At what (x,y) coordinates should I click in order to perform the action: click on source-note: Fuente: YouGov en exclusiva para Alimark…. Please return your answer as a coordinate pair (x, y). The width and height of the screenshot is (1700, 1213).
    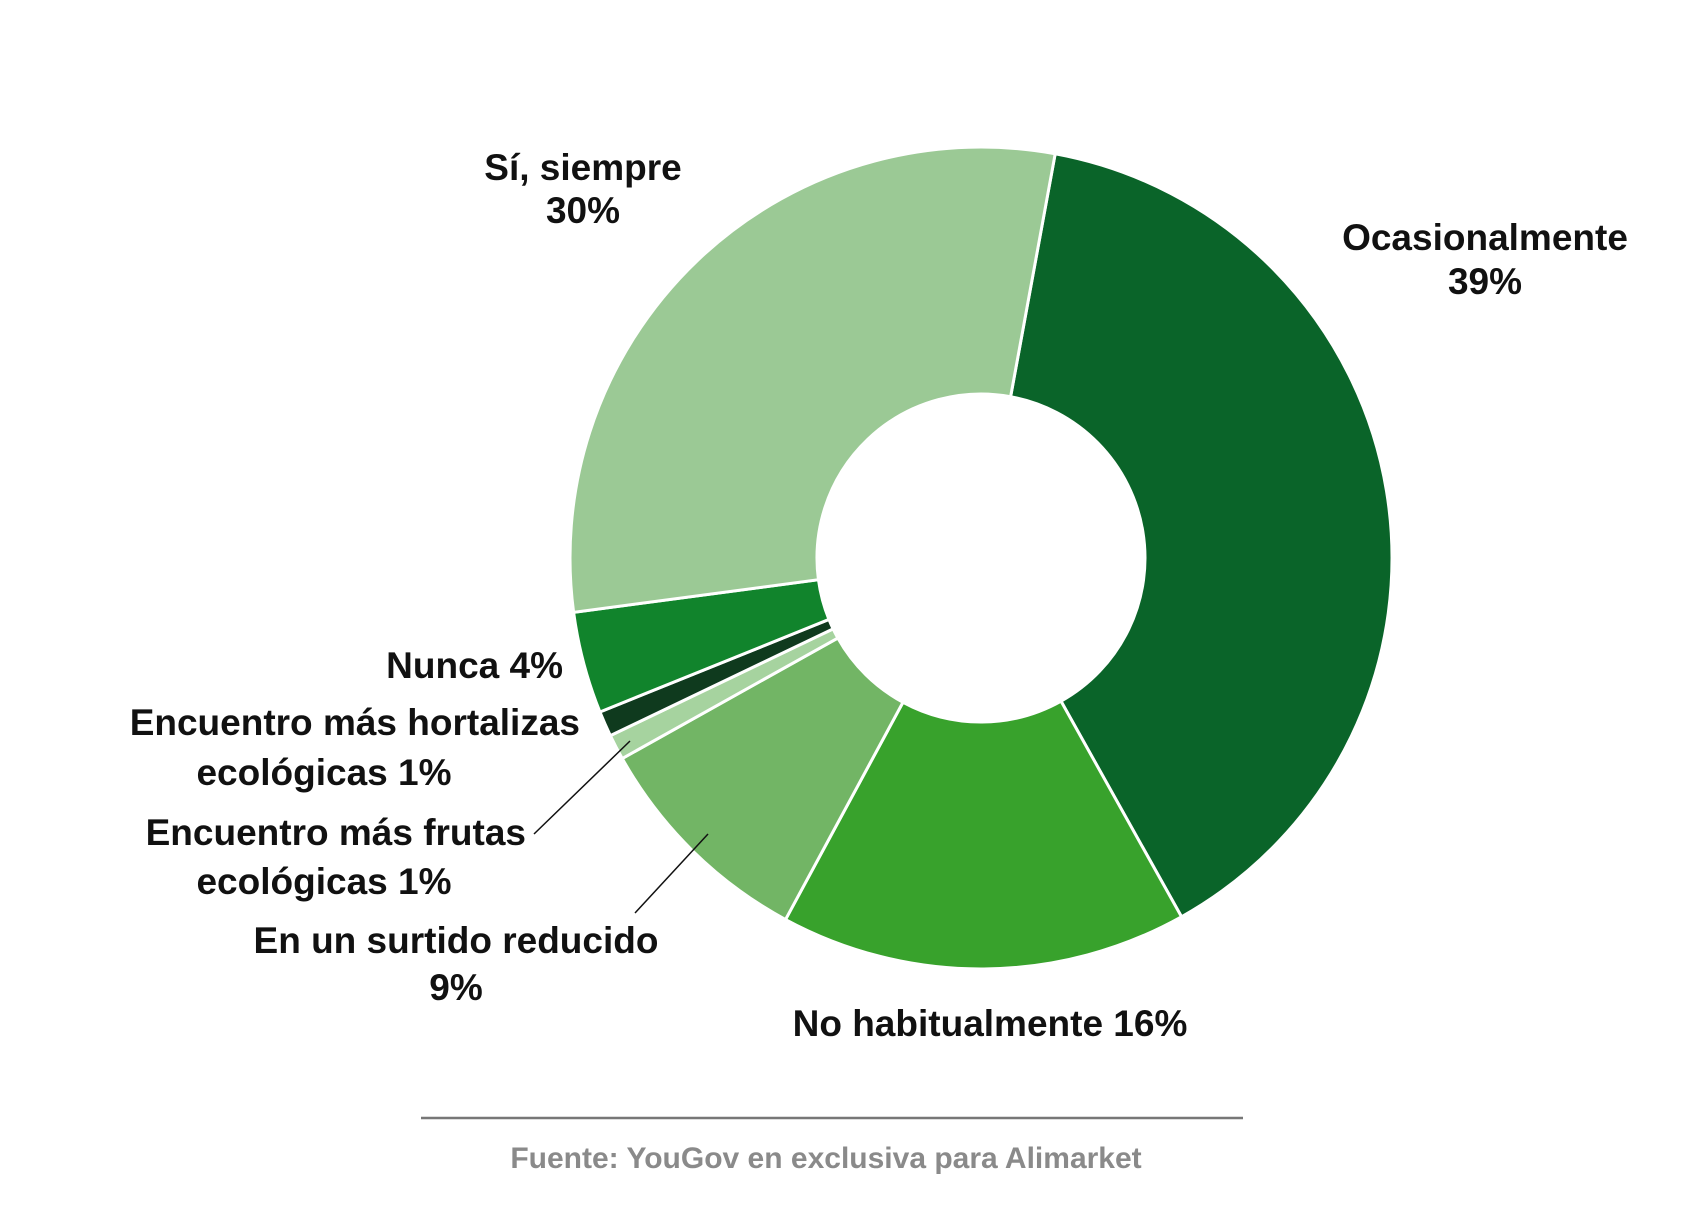
    Looking at the image, I should click on (825, 1158).